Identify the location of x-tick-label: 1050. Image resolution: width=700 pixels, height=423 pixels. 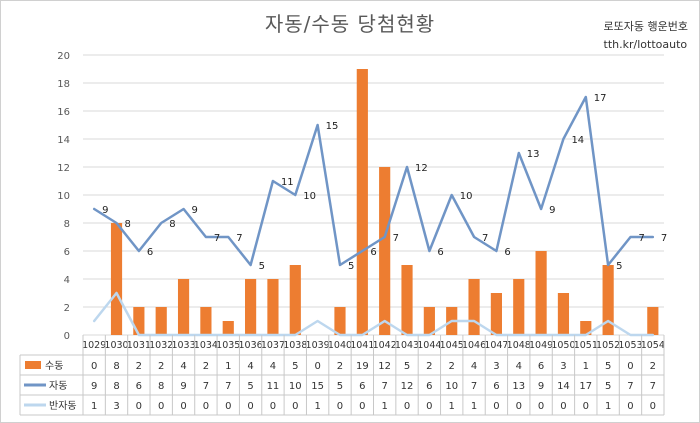
(563, 345).